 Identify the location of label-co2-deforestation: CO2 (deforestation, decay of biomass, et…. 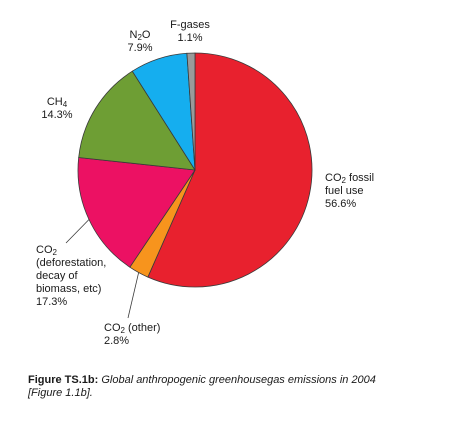
(71, 276).